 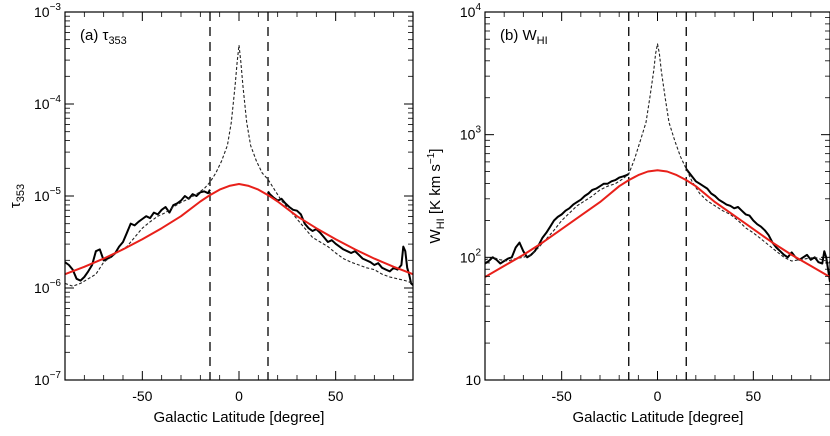 I want to click on y-tick-label: 10⁻⁷, so click(x=47, y=379).